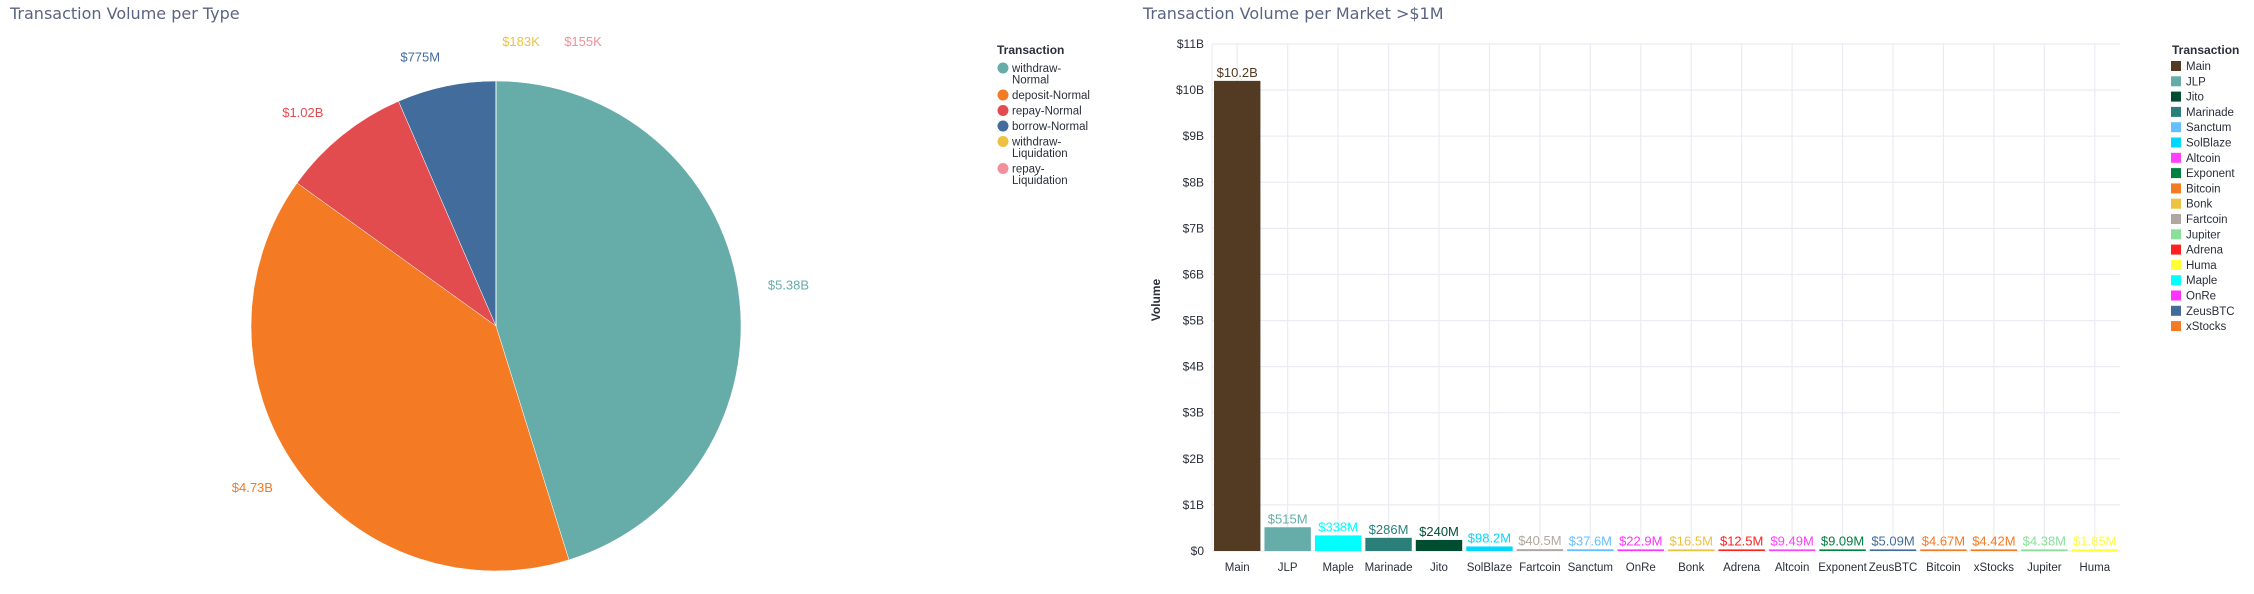  Describe the element at coordinates (1489, 537) in the screenshot. I see `bar-data-label: $98.2M` at that location.